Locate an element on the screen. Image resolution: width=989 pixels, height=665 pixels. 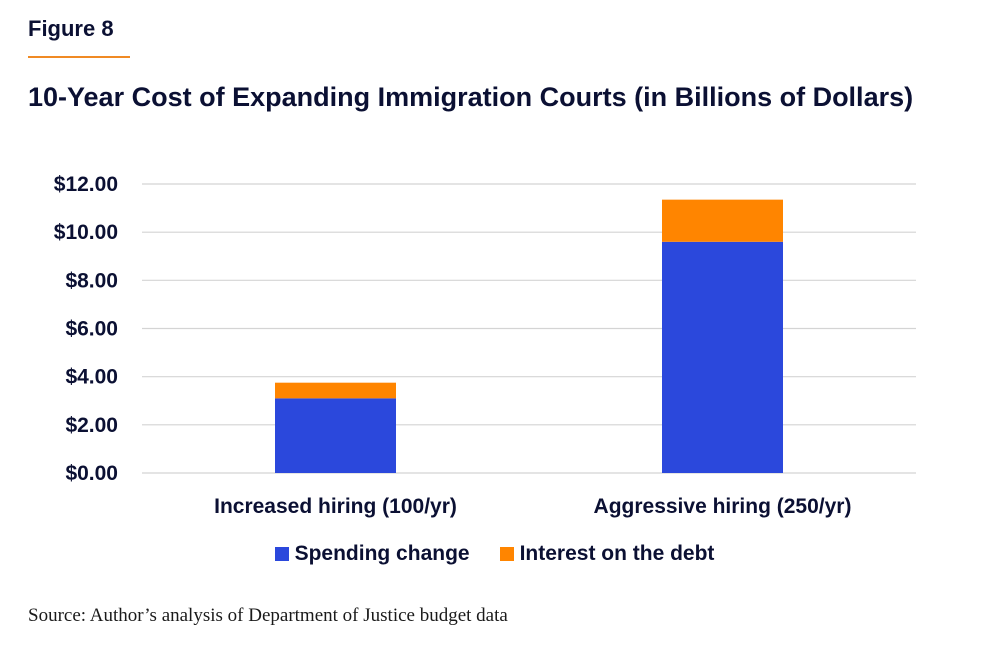
legend-label-interest-on-the-debt: Interest on the debt is located at coordinates (617, 553).